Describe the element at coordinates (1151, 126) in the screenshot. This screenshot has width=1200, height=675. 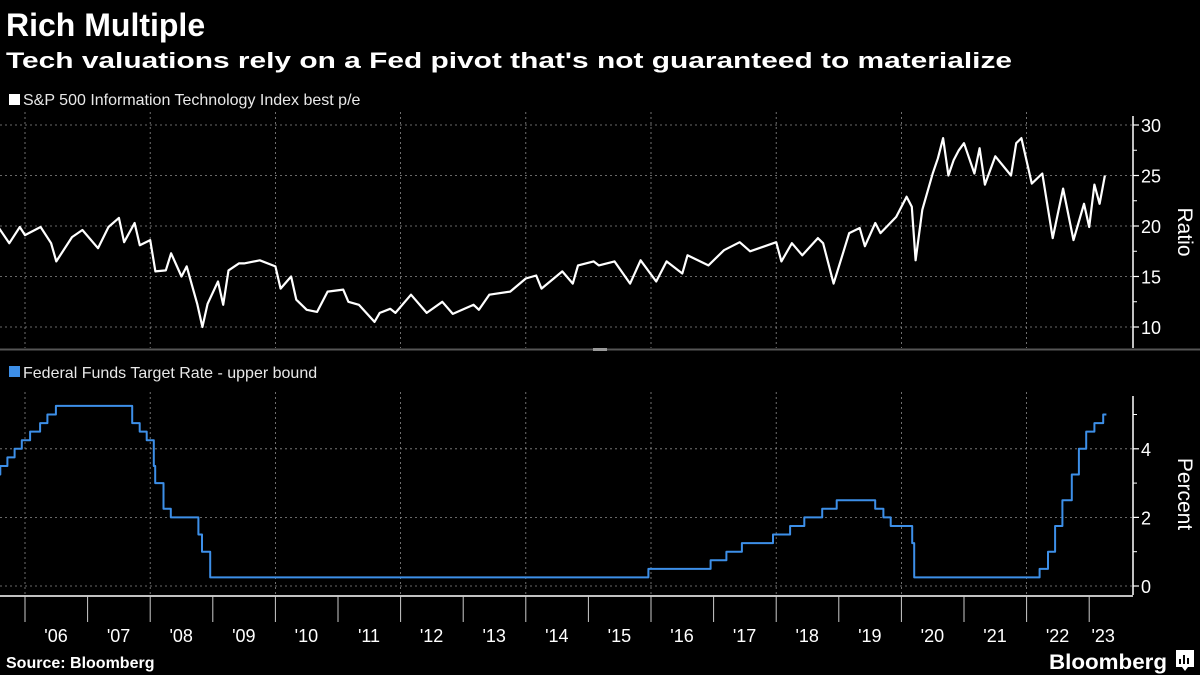
I see `y-tick-label: 30` at that location.